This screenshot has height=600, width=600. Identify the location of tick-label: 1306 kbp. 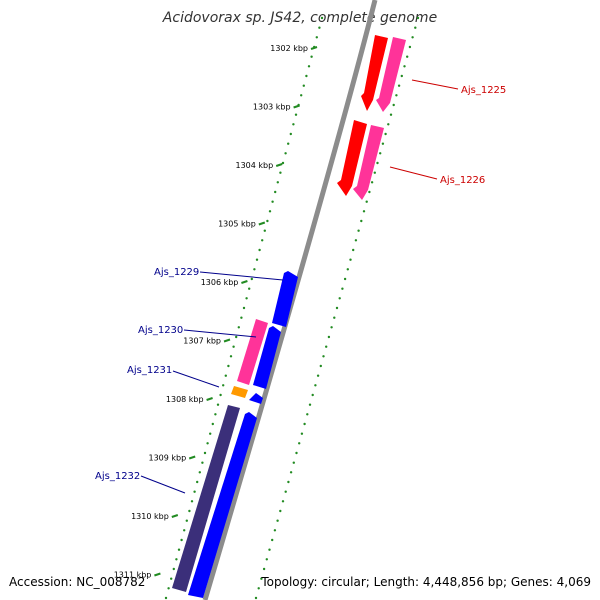
(220, 282).